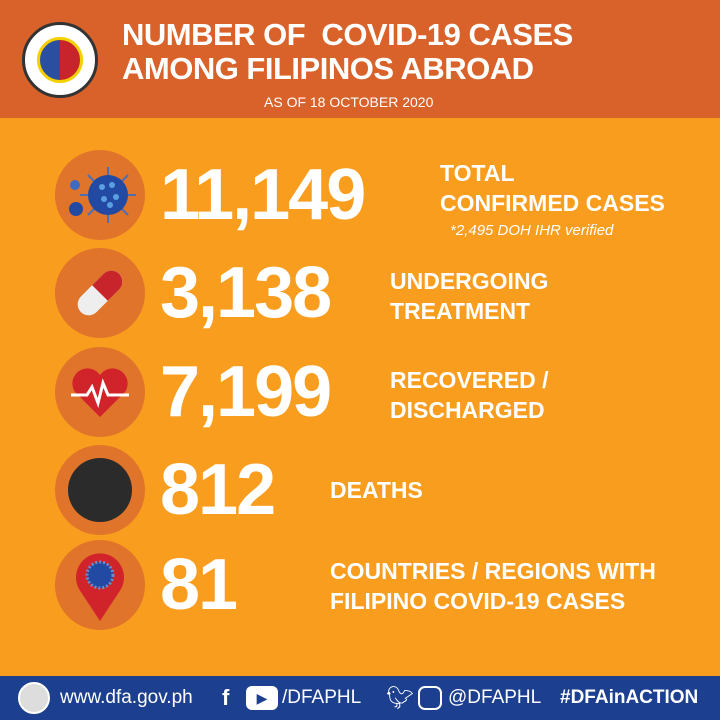 This screenshot has width=720, height=720. Describe the element at coordinates (495, 697) in the screenshot. I see `tw-ig-handle: @DFAPHL` at that location.